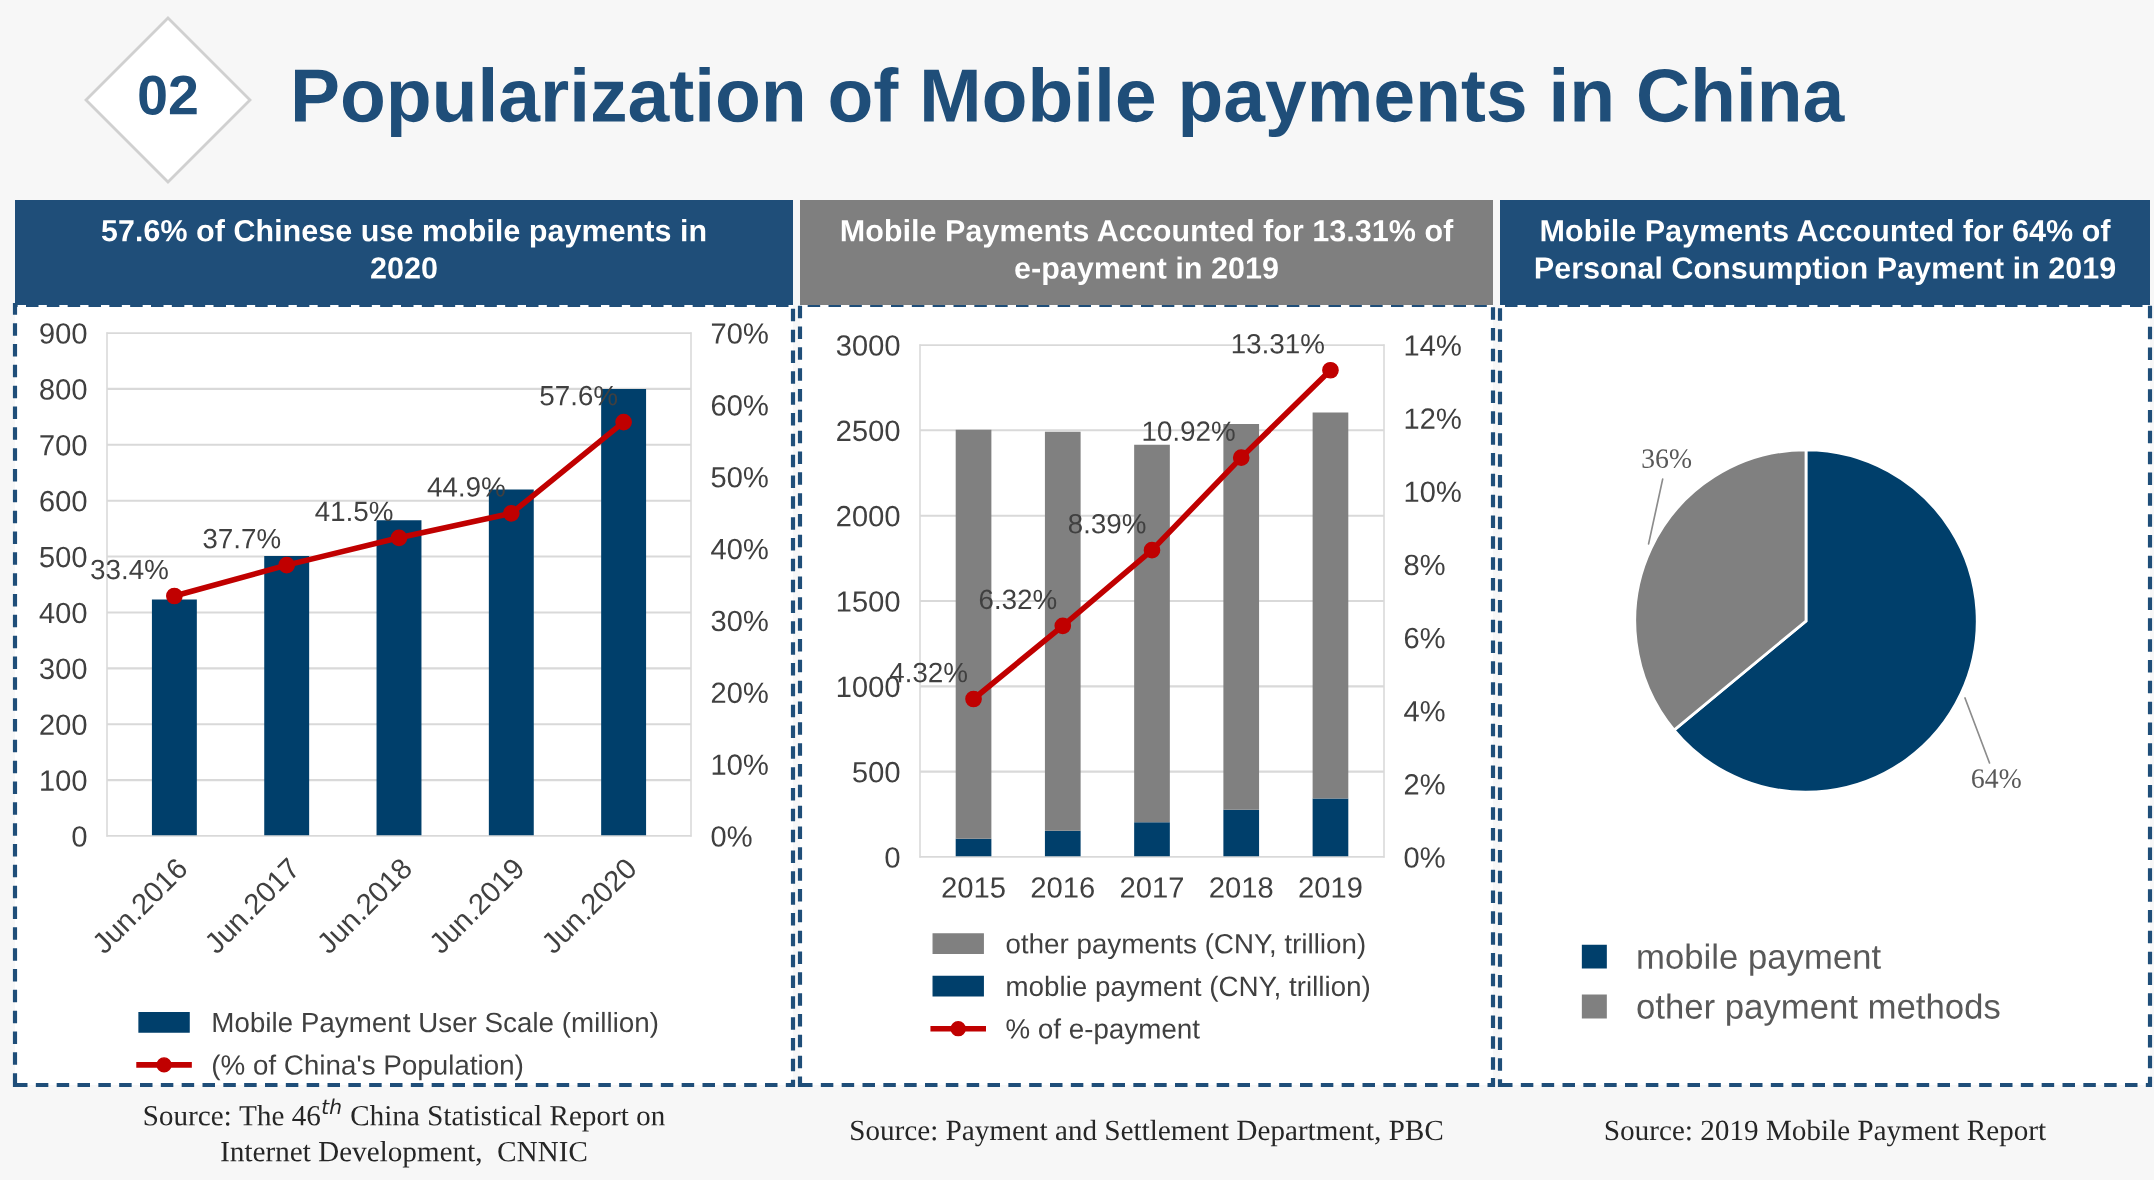 The image size is (2154, 1180). What do you see at coordinates (1070, 102) in the screenshot?
I see `text: Popularization of Mobile payments in China` at bounding box center [1070, 102].